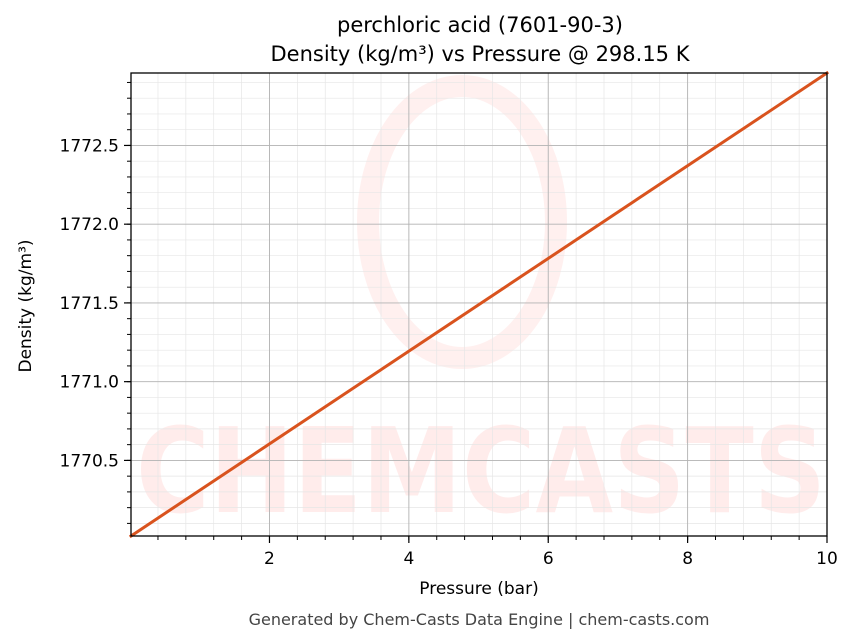  I want to click on x-tick-label: 2, so click(269, 559).